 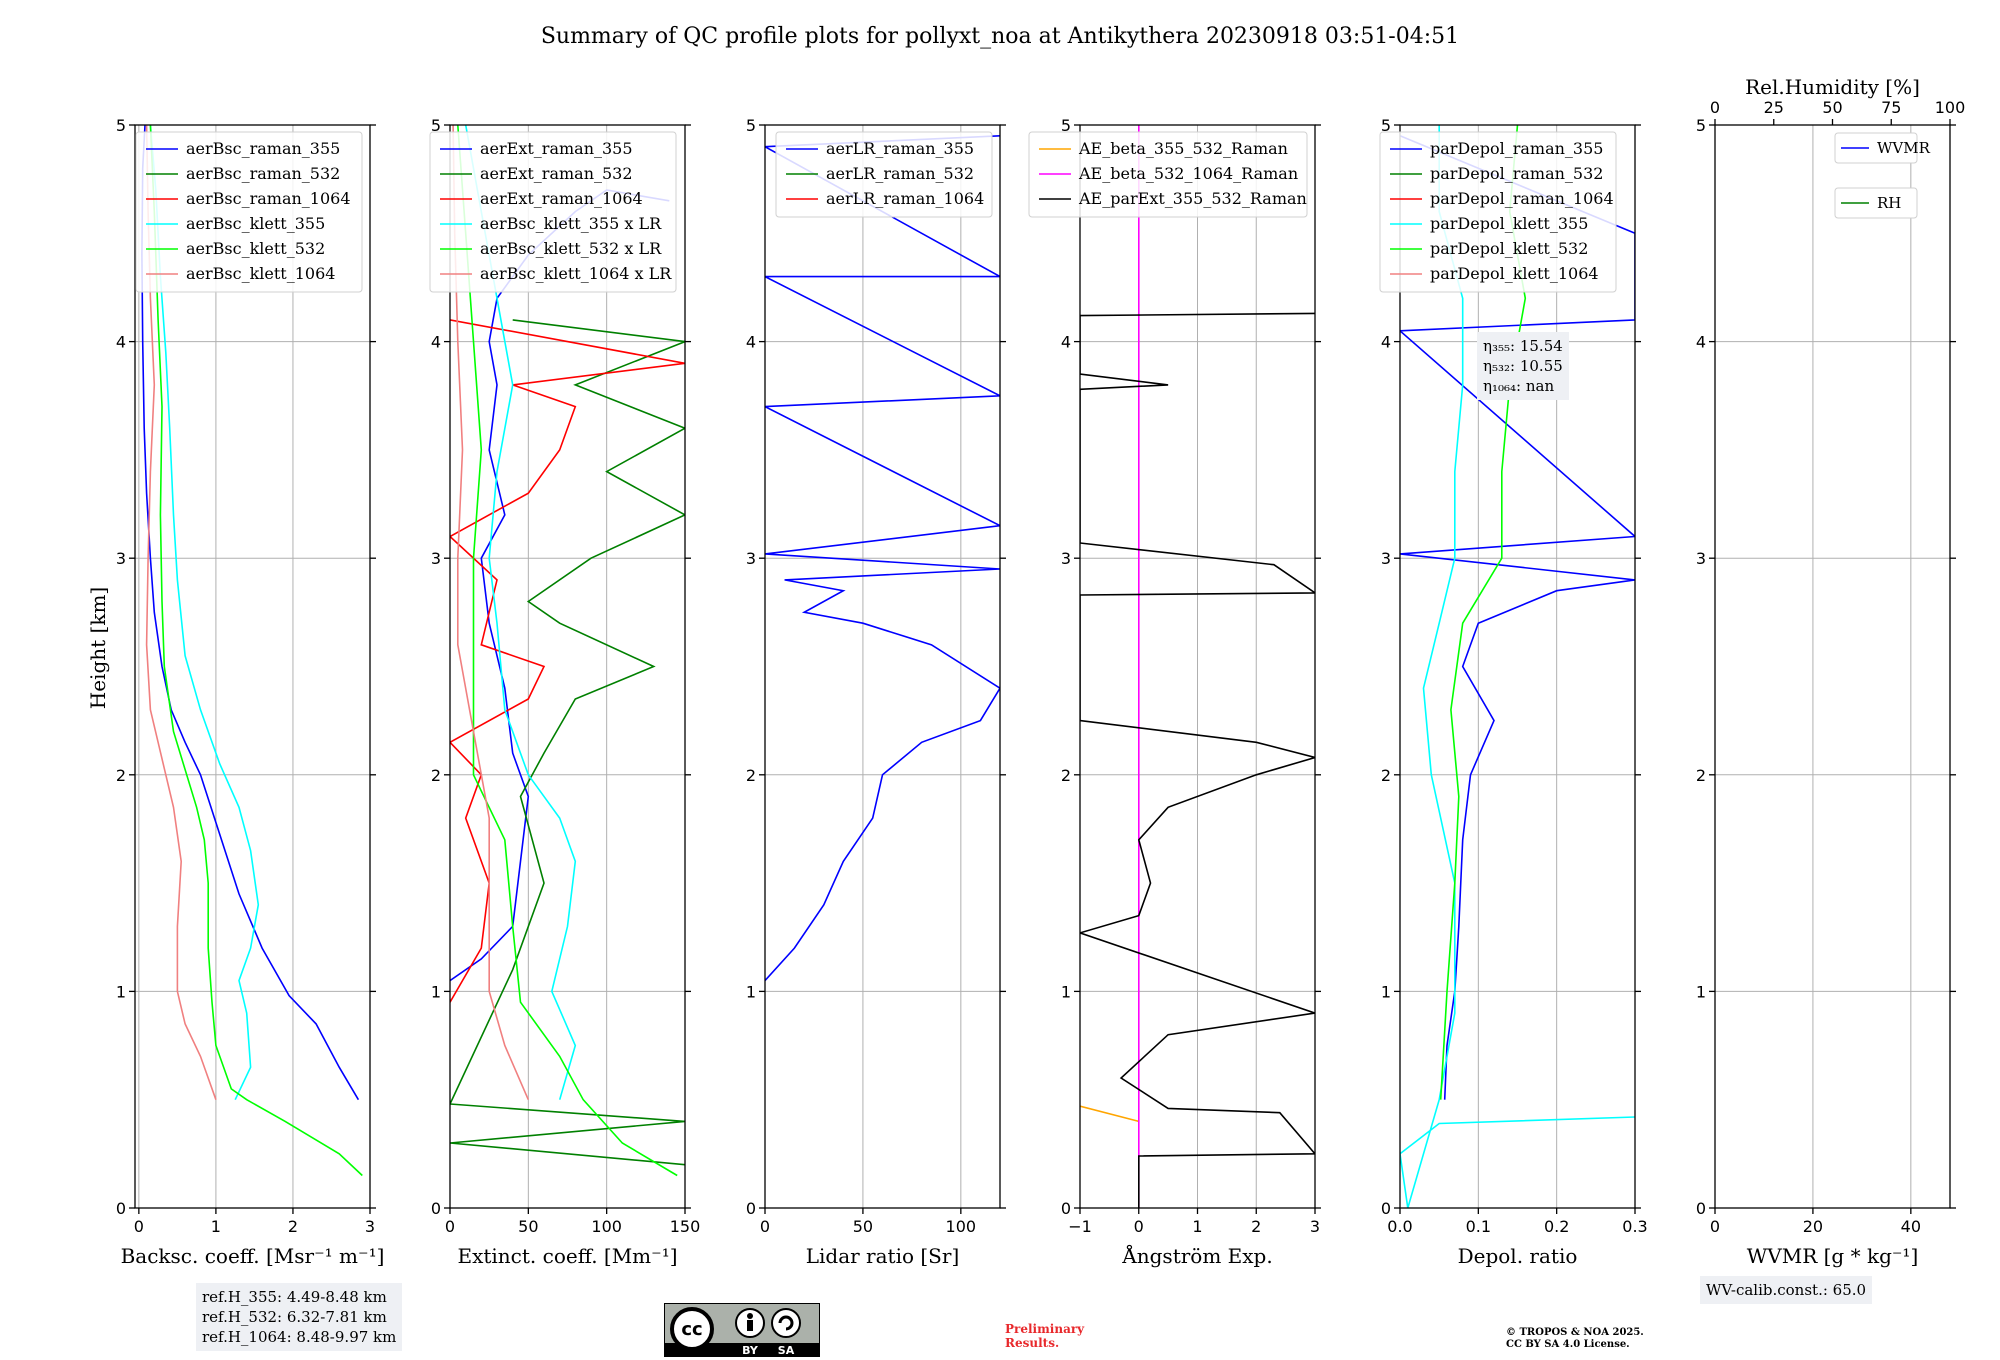 What do you see at coordinates (1523, 346) in the screenshot?
I see `eta-355: η₃₅₅: 15.54` at bounding box center [1523, 346].